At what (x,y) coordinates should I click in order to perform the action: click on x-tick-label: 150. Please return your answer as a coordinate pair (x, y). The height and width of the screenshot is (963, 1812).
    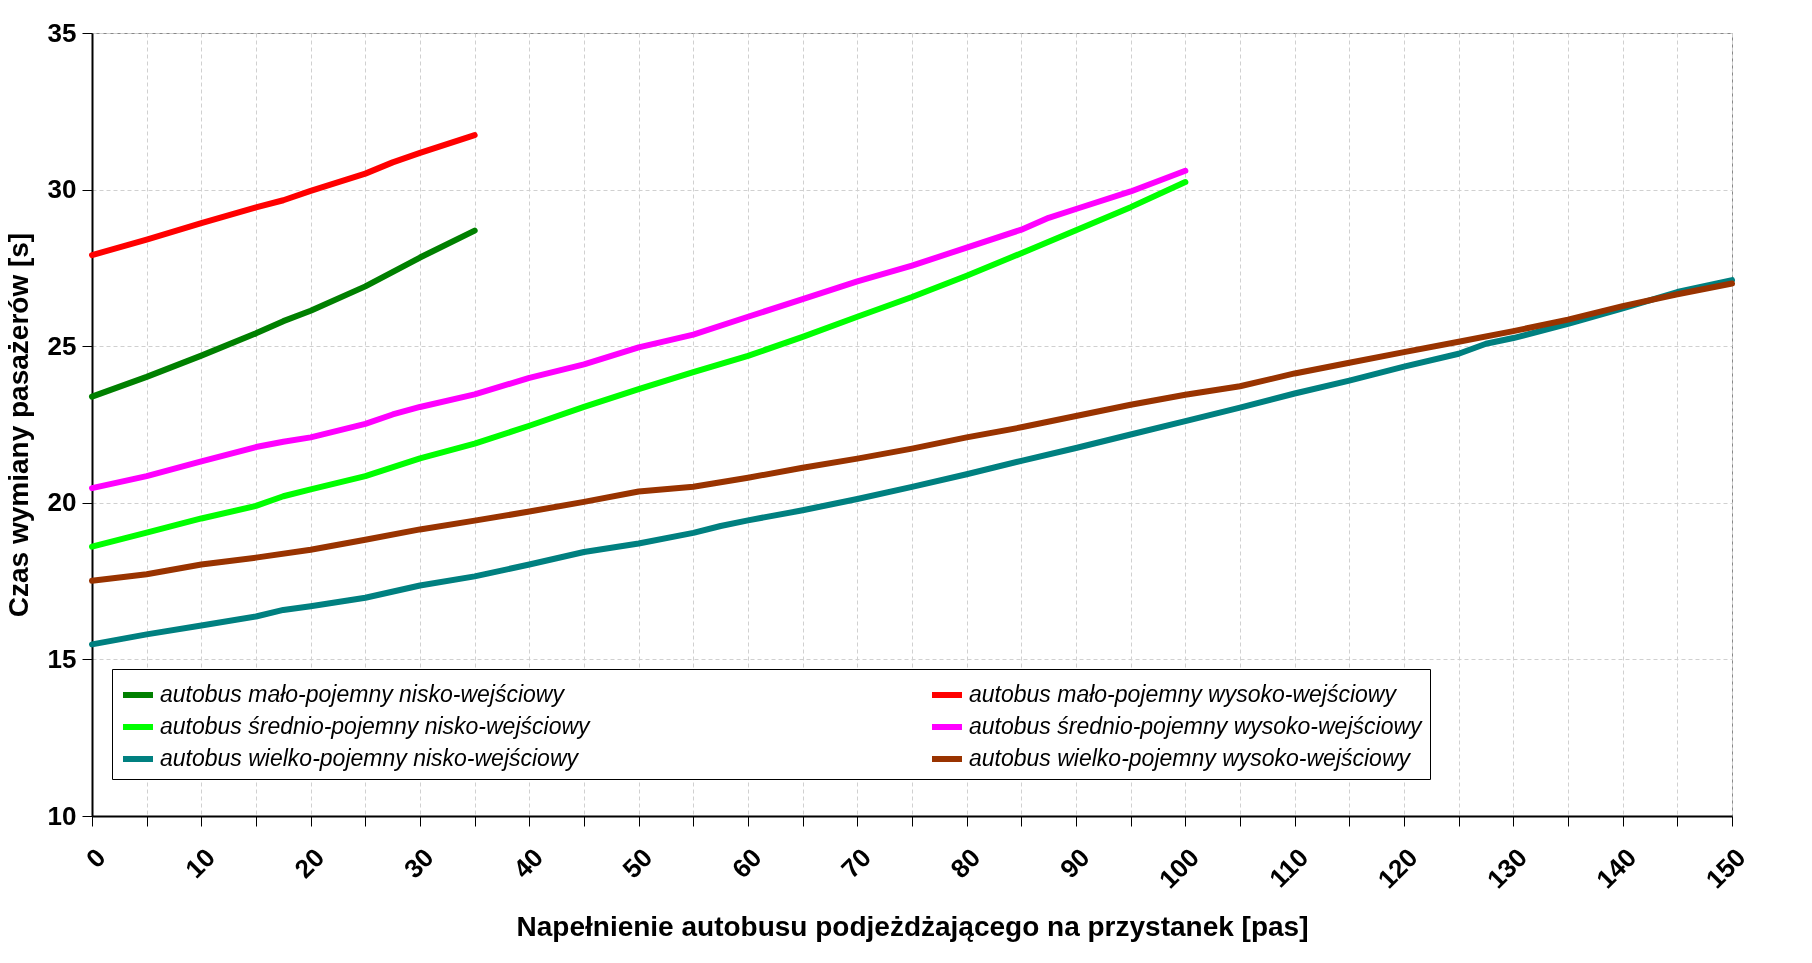
    Looking at the image, I should click on (1725, 868).